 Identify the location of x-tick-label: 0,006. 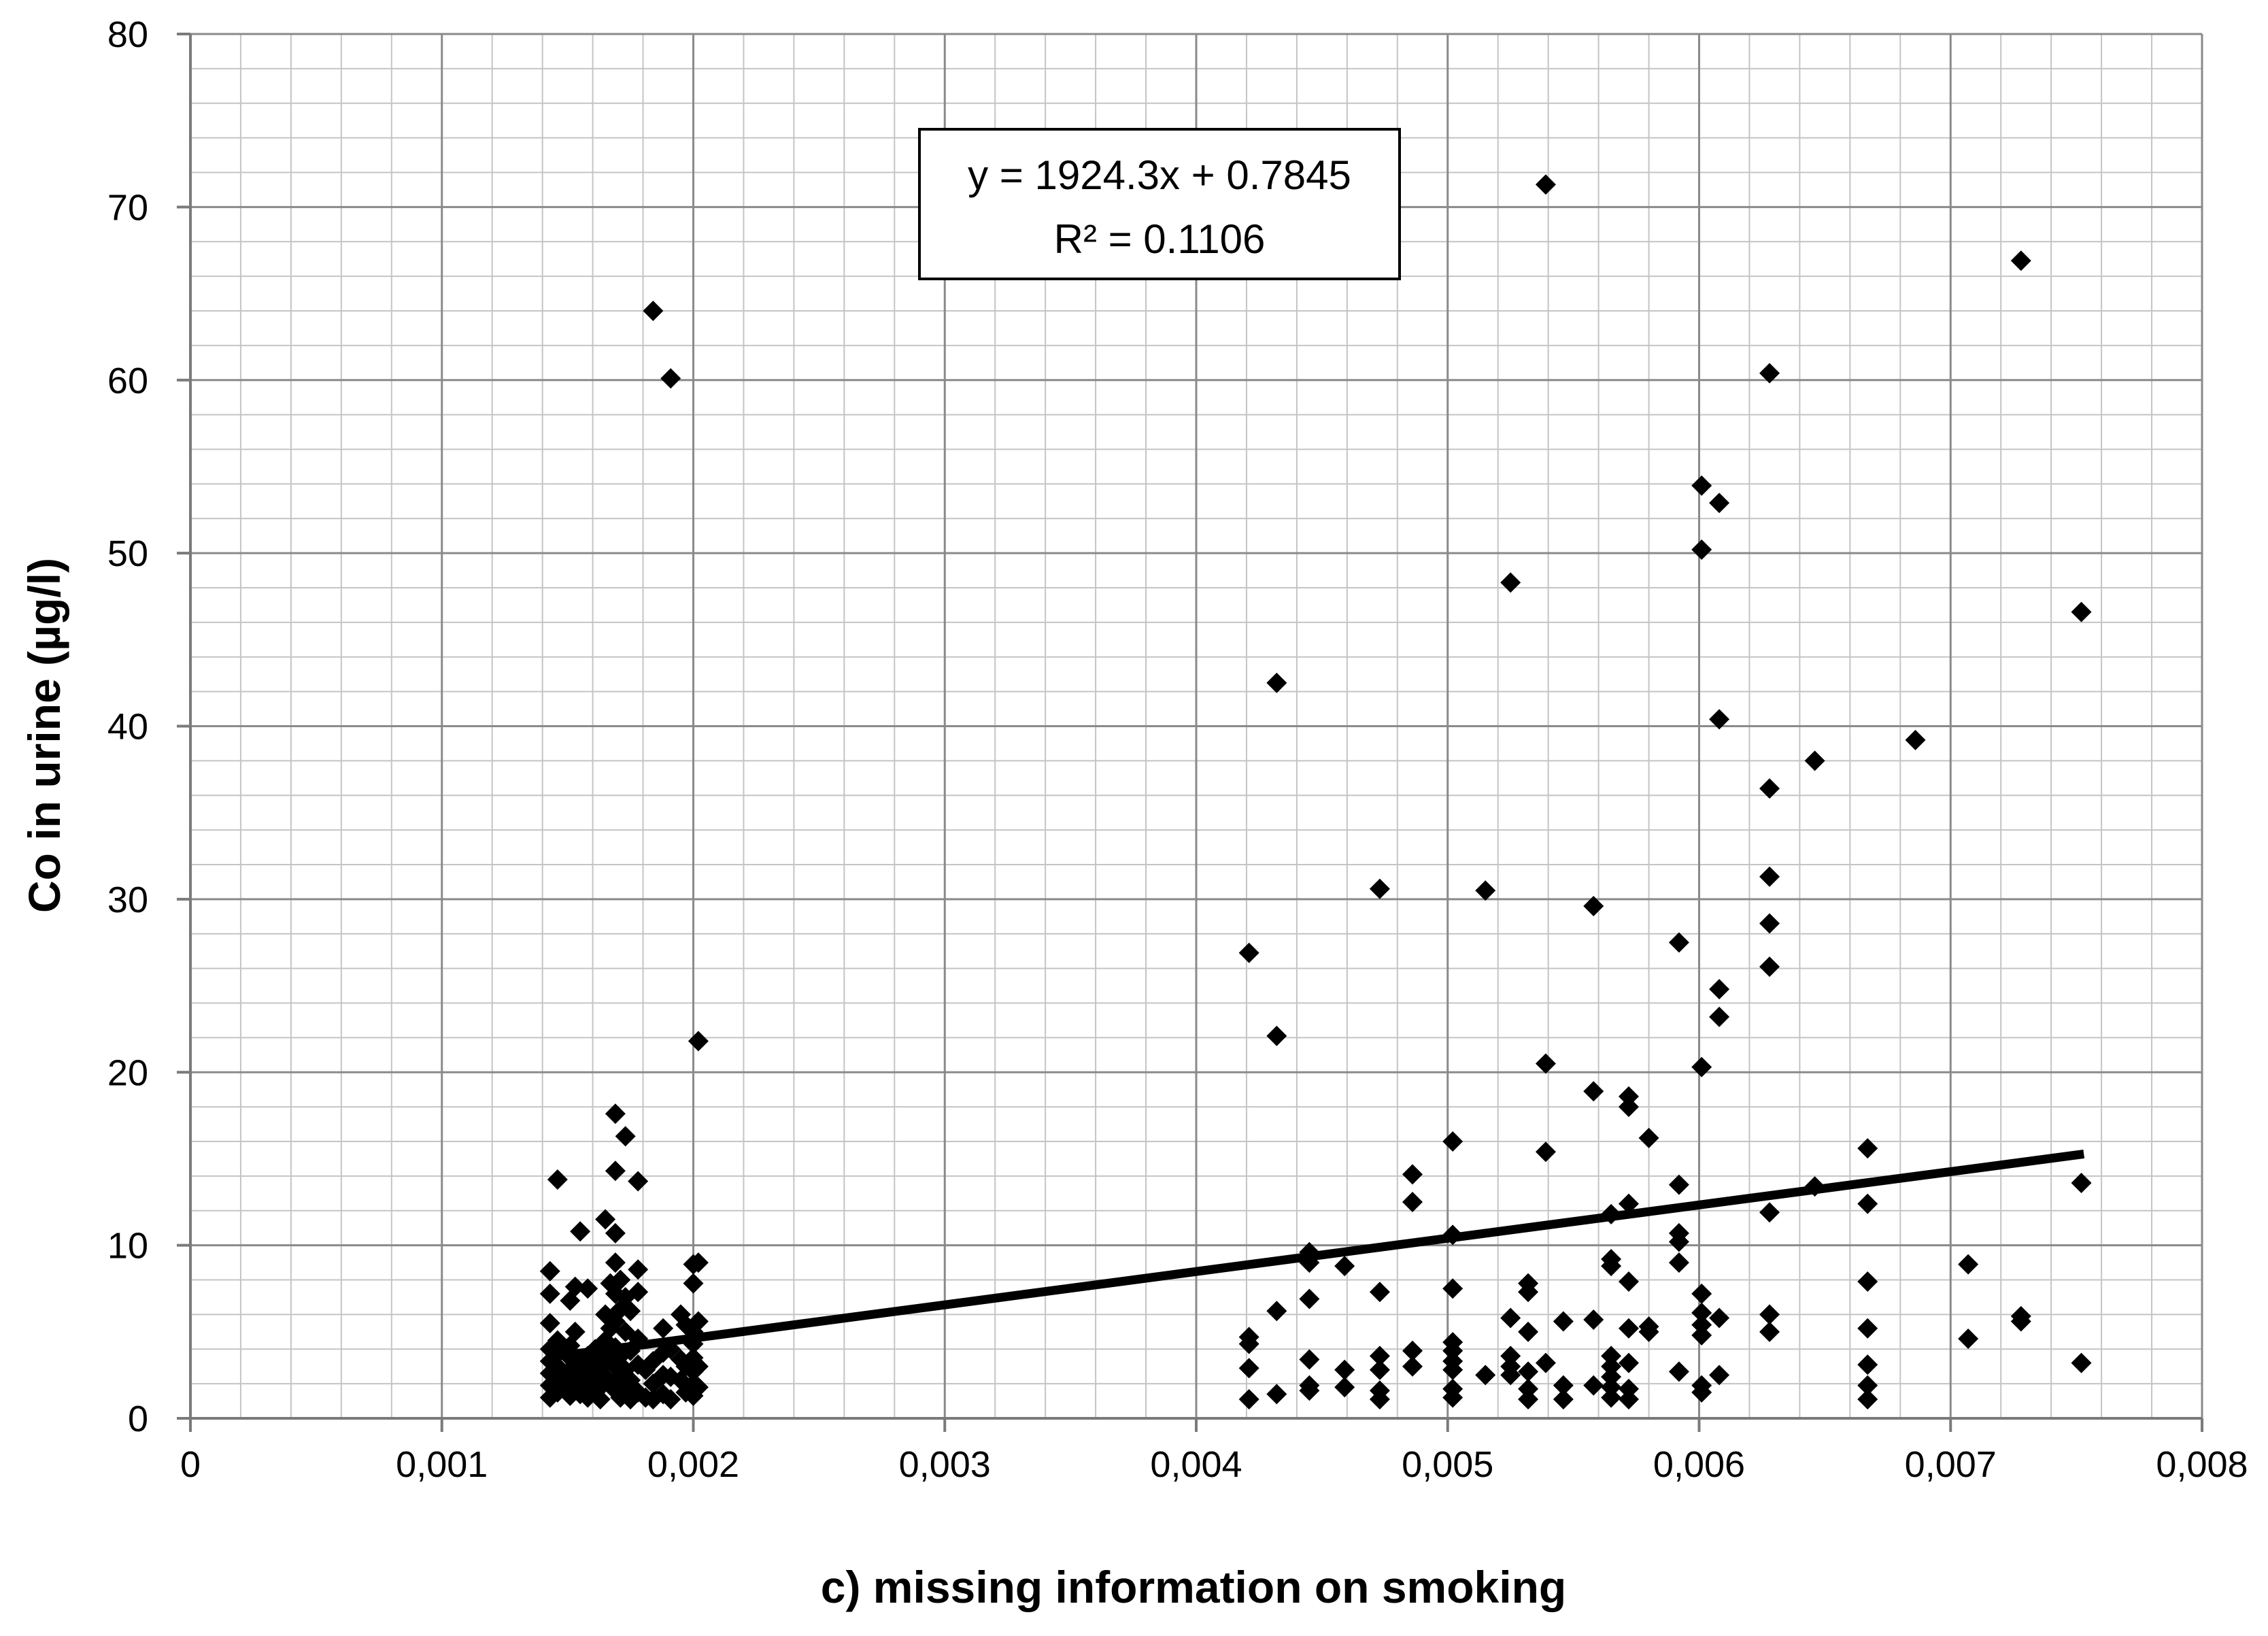
(1699, 1464).